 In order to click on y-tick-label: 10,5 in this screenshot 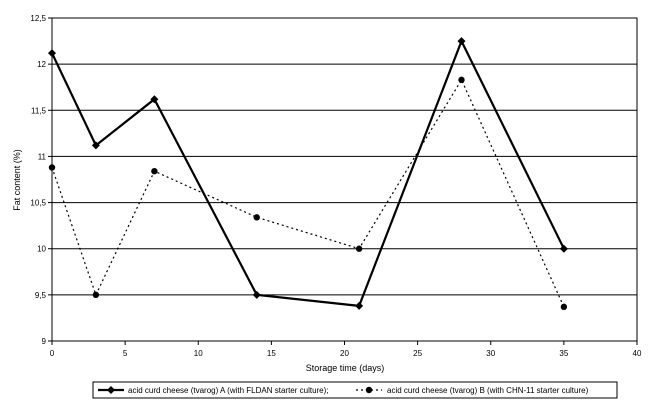, I will do `click(38, 203)`.